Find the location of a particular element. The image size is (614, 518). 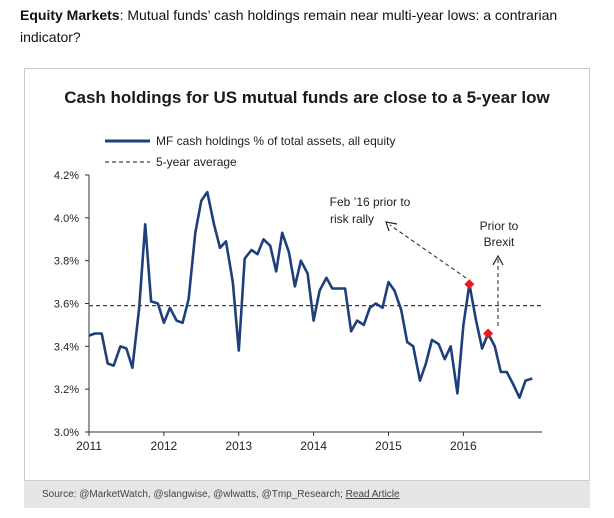

x-tick-label: 2013 is located at coordinates (238, 446).